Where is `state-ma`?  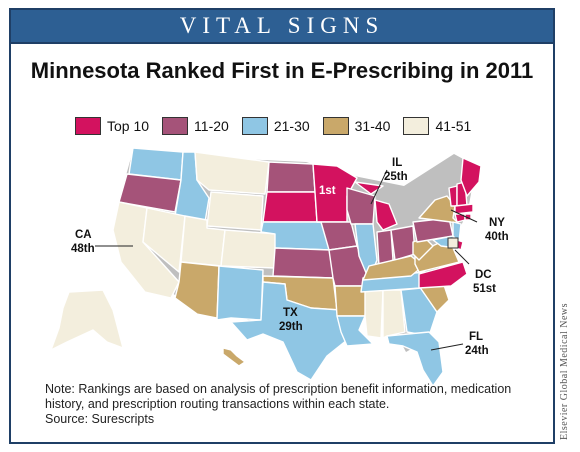 state-ma is located at coordinates (464, 209).